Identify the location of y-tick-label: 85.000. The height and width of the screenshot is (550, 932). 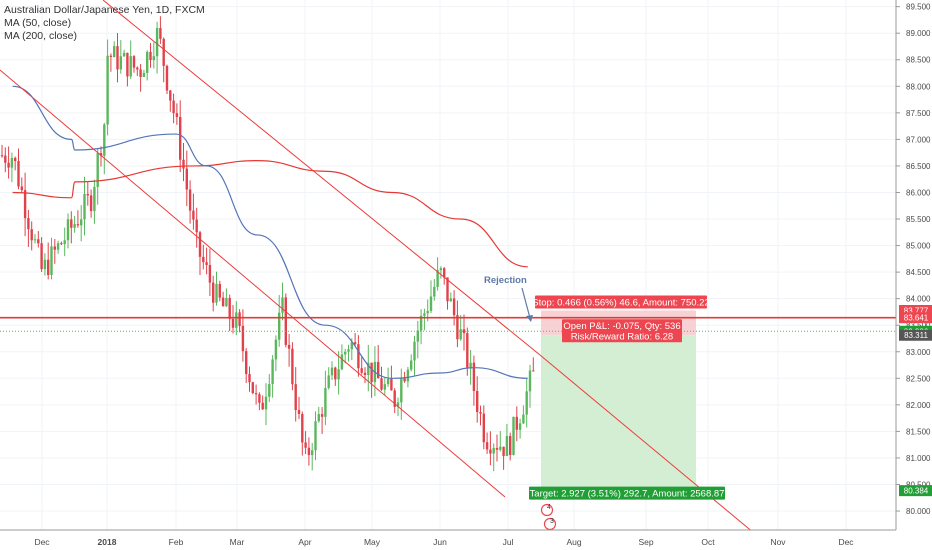
(918, 246).